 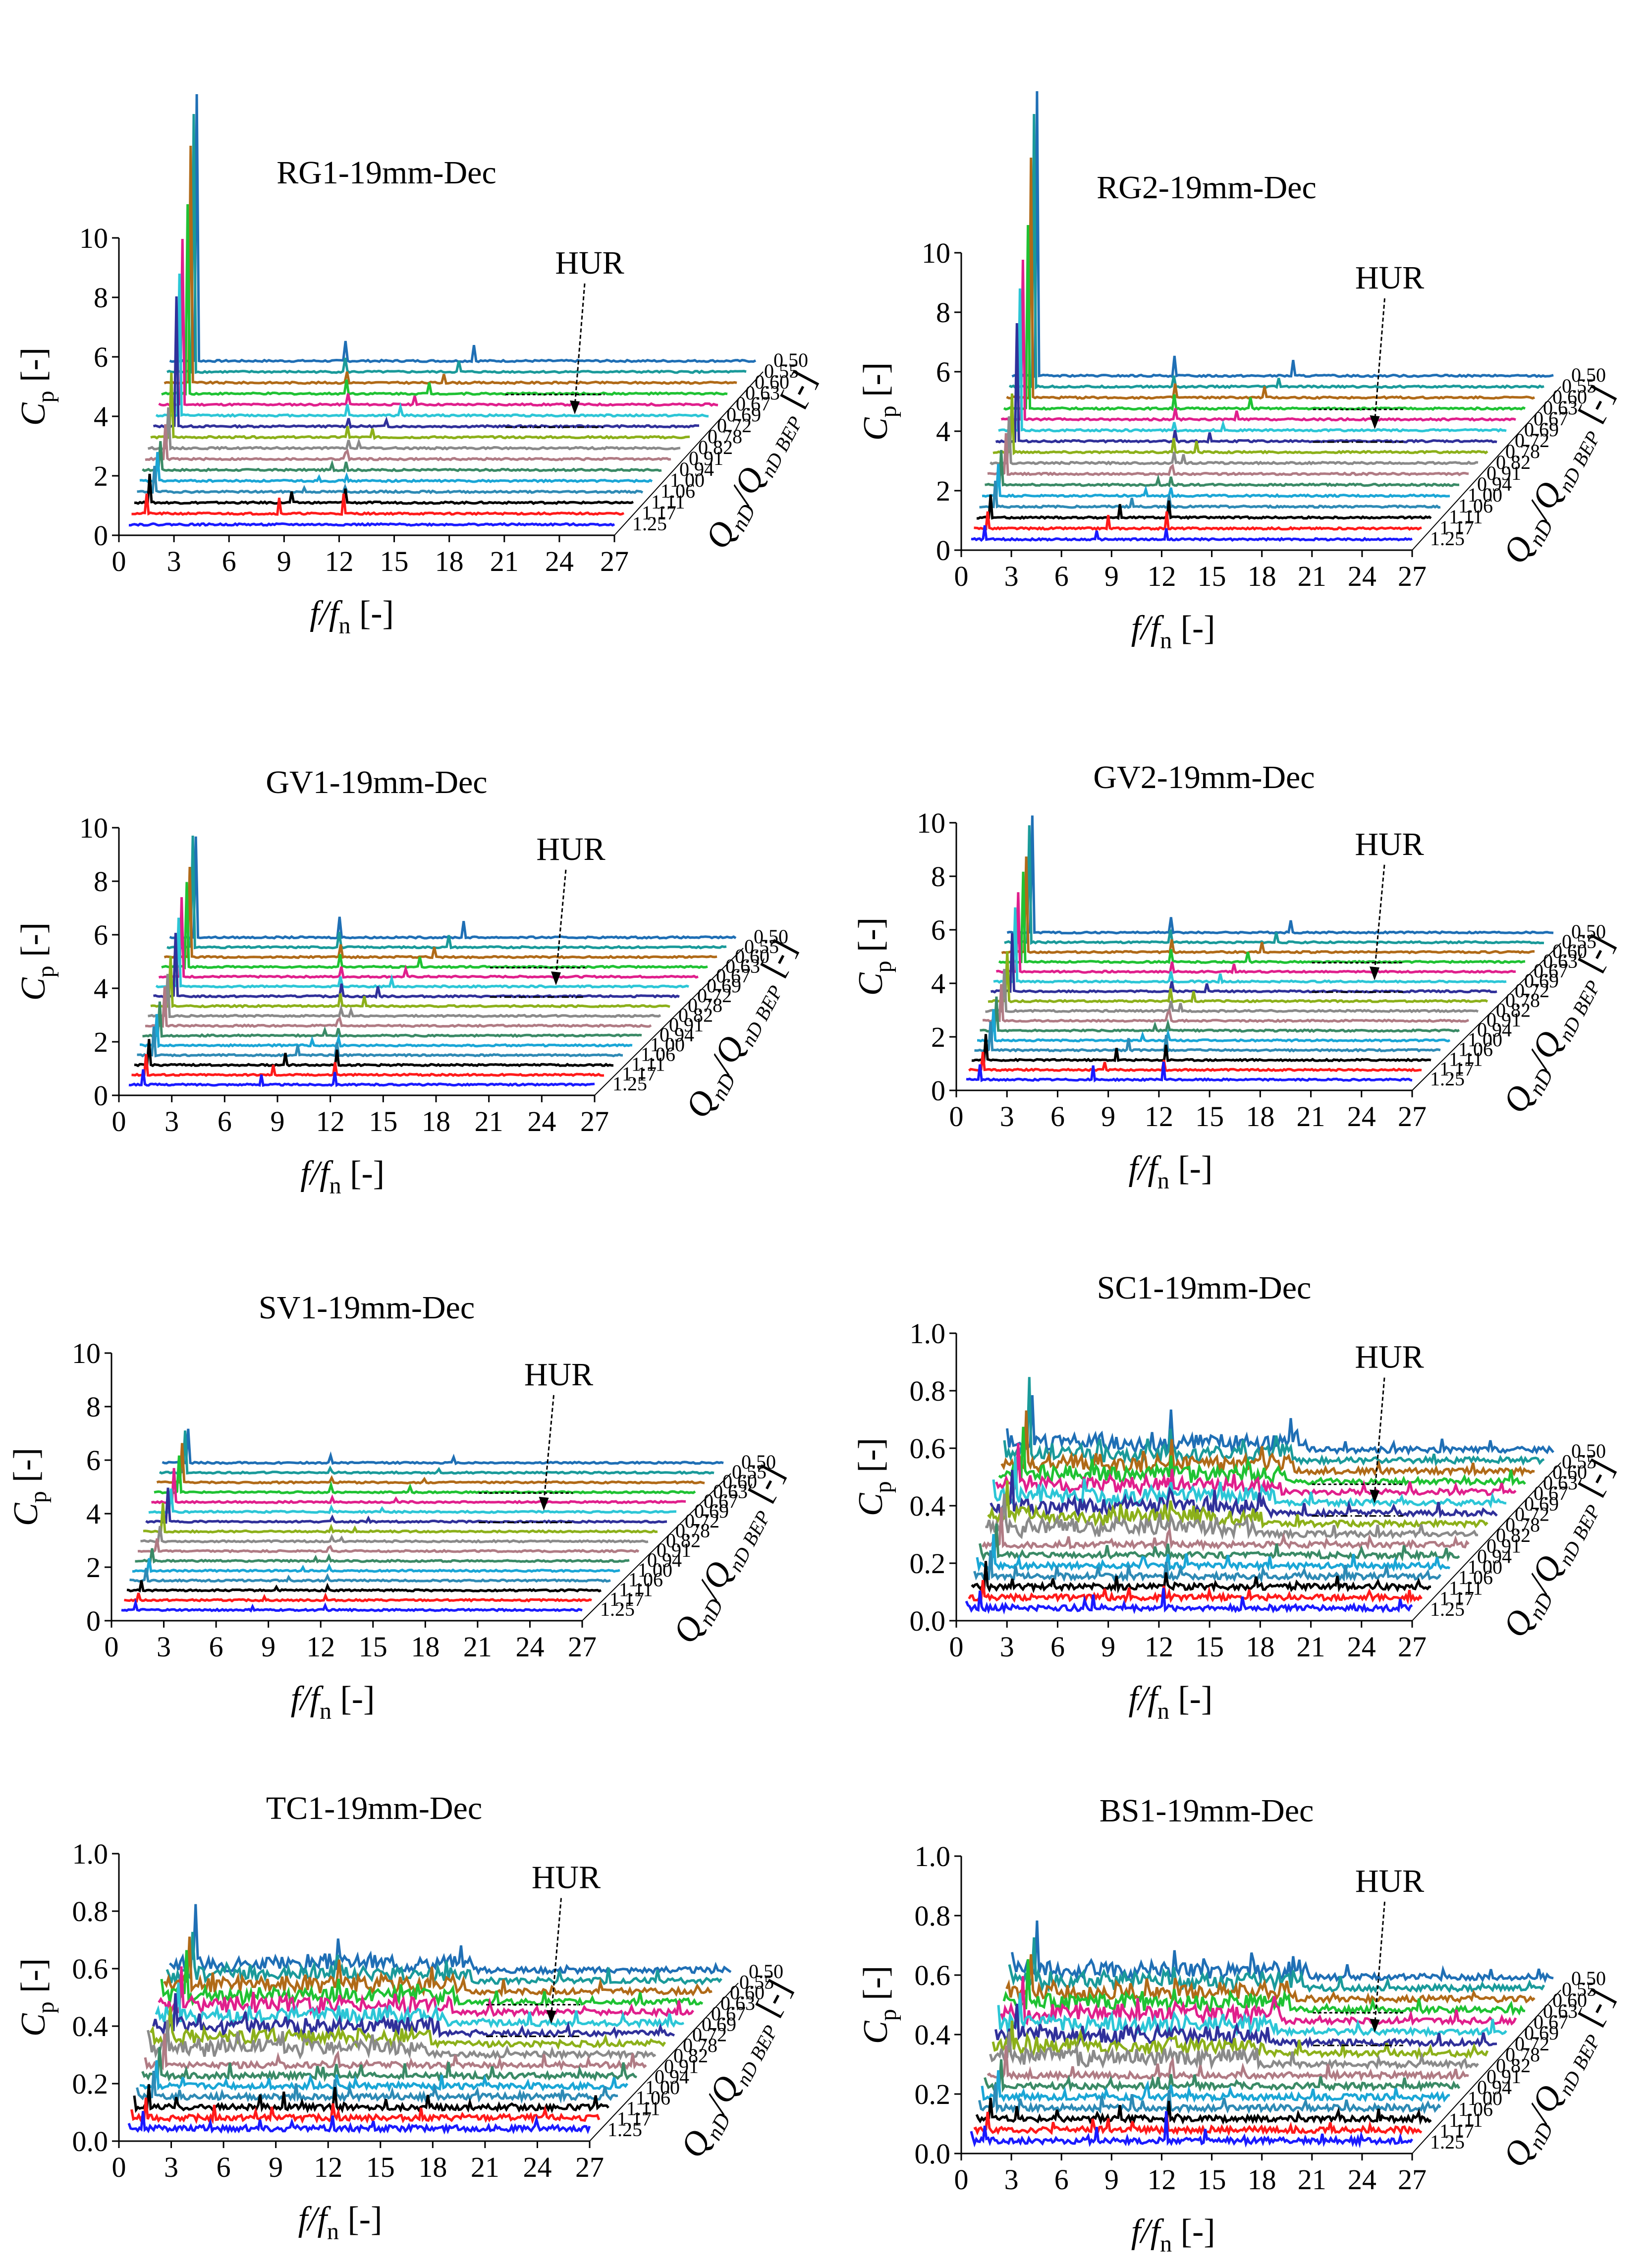 What do you see at coordinates (748, 1993) in the screenshot?
I see `flow-ratio-label: 0.60` at bounding box center [748, 1993].